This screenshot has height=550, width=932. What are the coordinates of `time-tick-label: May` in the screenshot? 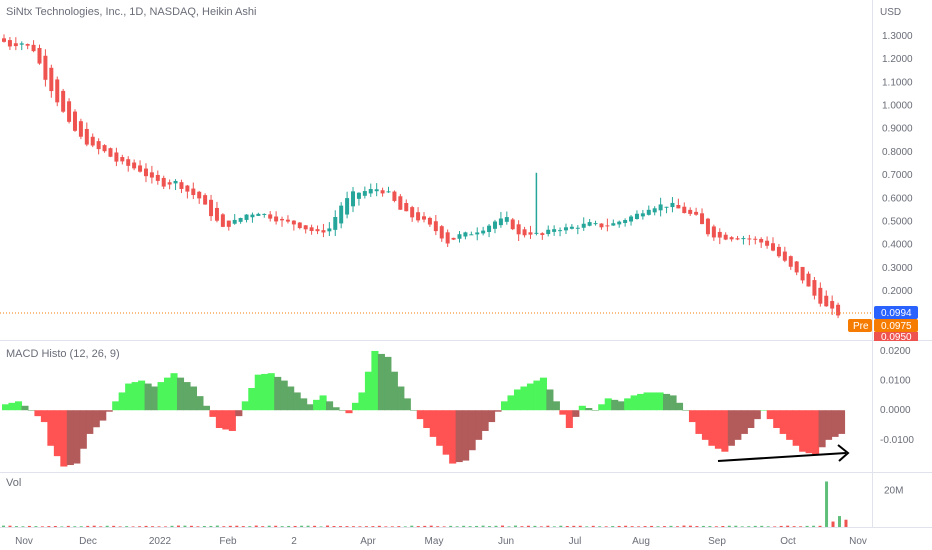 It's located at (434, 541).